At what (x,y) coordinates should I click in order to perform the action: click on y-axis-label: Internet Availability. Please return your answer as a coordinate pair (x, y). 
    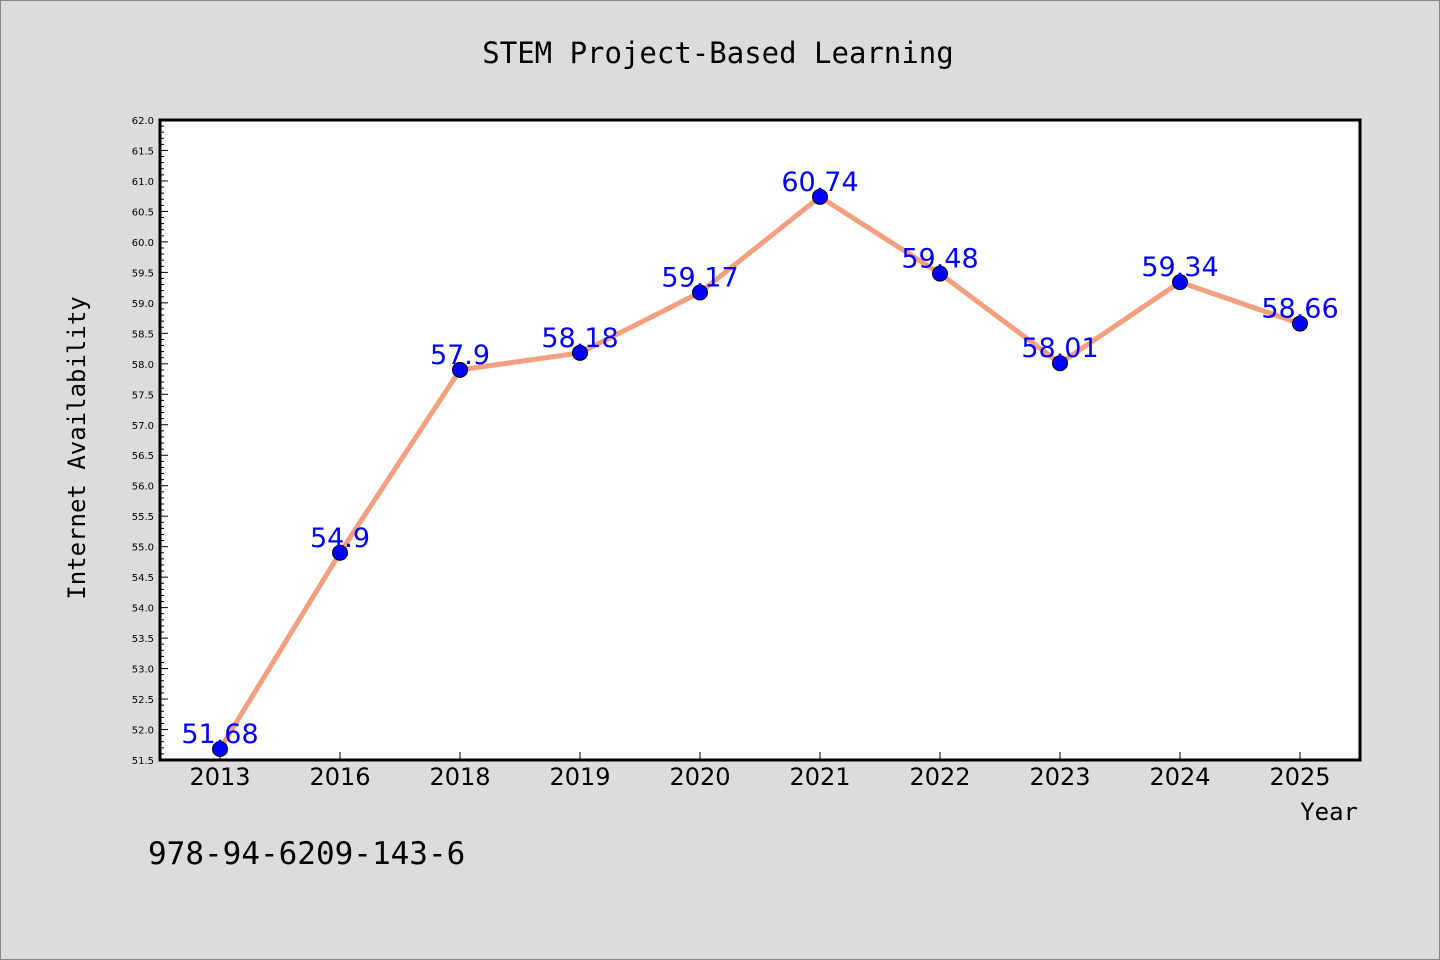
    Looking at the image, I should click on (77, 447).